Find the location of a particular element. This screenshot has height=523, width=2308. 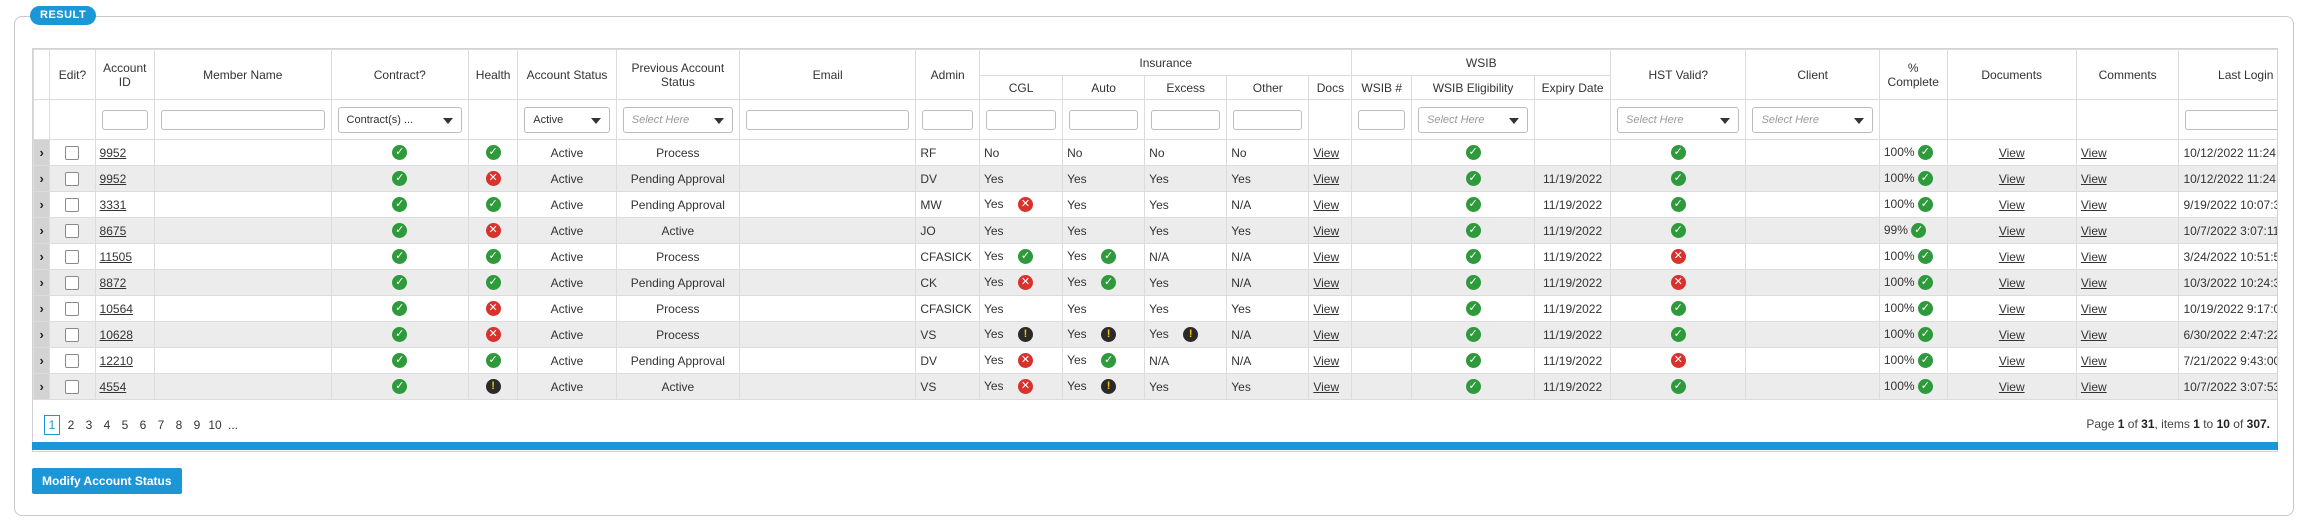

header-admin: Admin is located at coordinates (947, 74).